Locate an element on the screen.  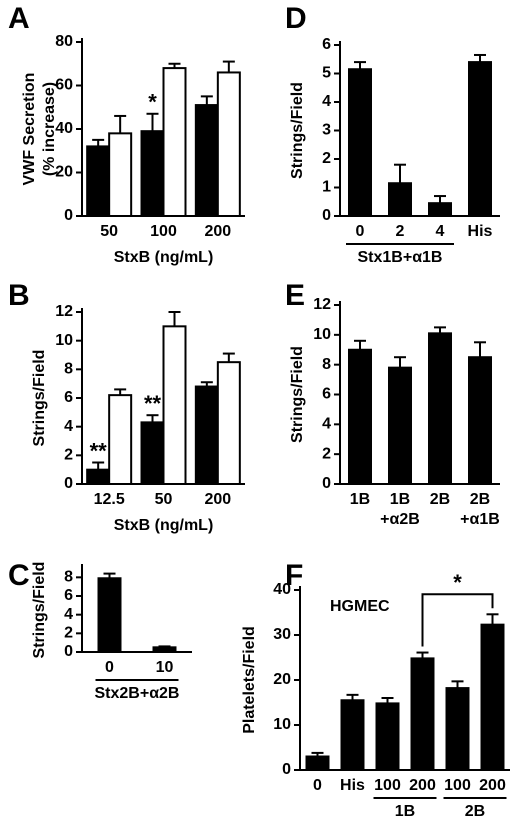
group-label: Stx1B+α1B is located at coordinates (400, 257).